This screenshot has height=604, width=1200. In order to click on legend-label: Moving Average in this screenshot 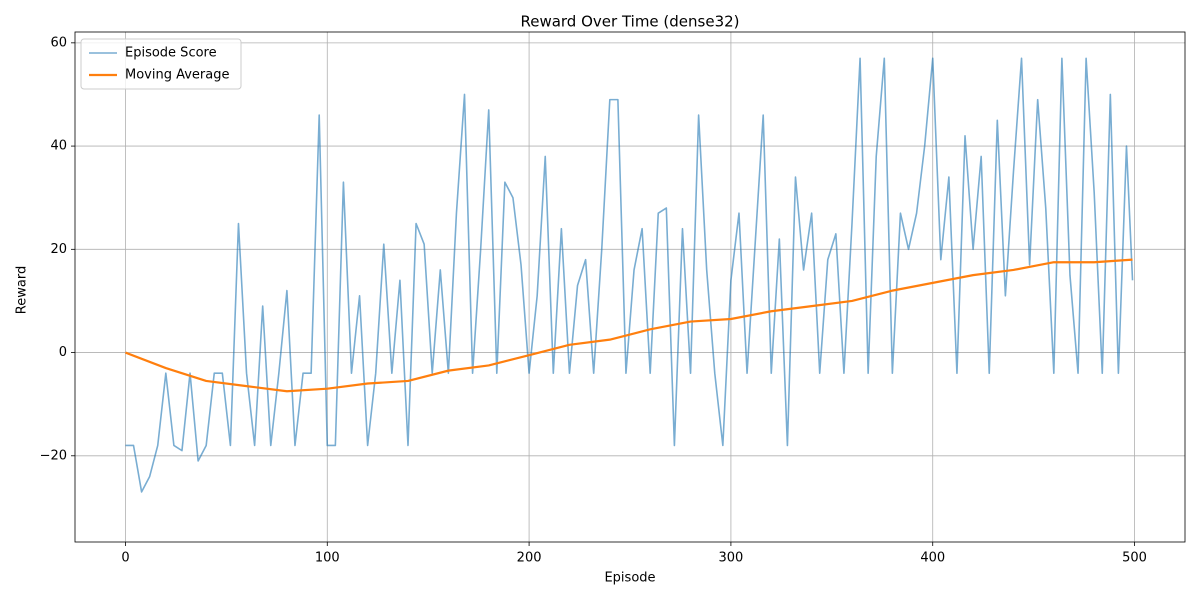, I will do `click(177, 75)`.